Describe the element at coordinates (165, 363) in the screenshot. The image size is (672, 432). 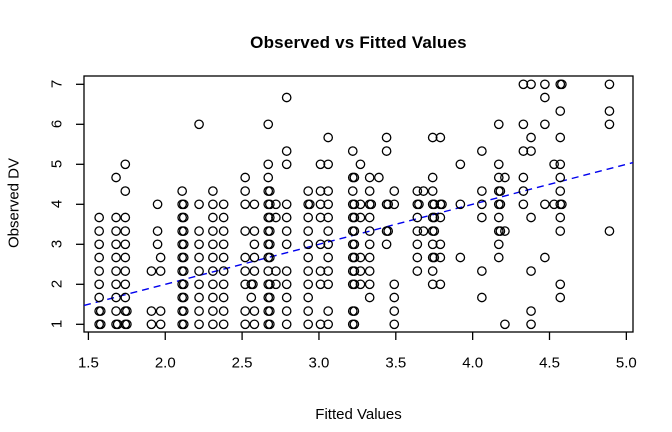
I see `x-tick-label: 2.0` at that location.